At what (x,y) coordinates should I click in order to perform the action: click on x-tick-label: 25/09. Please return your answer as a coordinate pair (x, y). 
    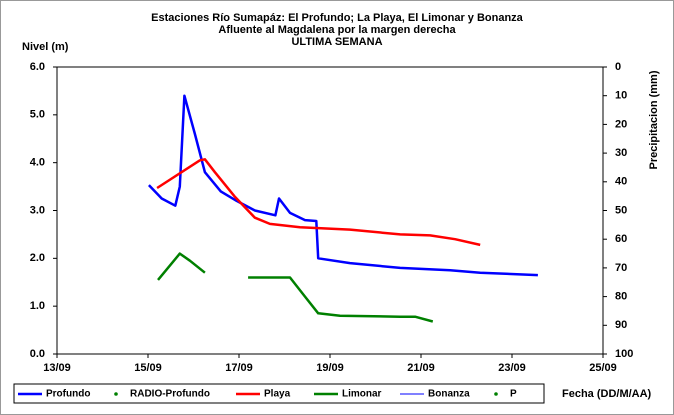
    Looking at the image, I should click on (603, 368).